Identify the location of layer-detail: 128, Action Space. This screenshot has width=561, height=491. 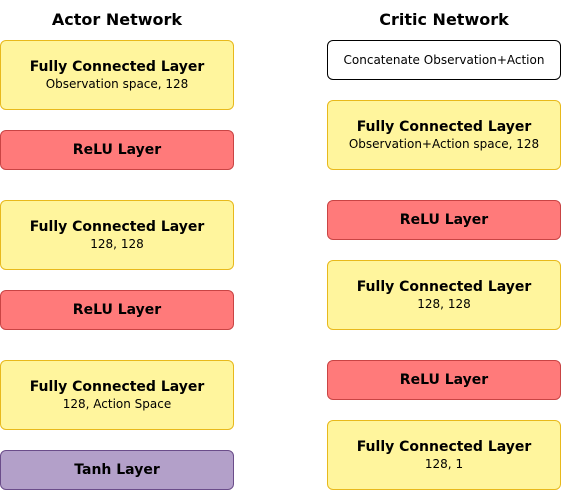
(117, 403).